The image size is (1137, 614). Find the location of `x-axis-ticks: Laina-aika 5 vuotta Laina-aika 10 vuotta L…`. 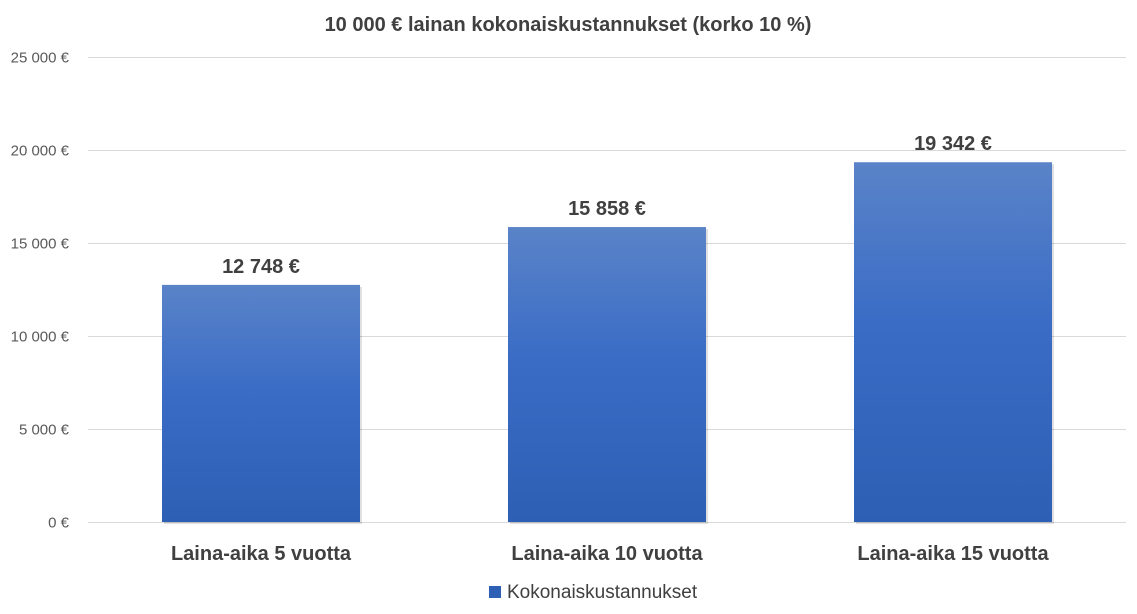

x-axis-ticks: Laina-aika 5 vuotta Laina-aika 10 vuotta L… is located at coordinates (610, 554).